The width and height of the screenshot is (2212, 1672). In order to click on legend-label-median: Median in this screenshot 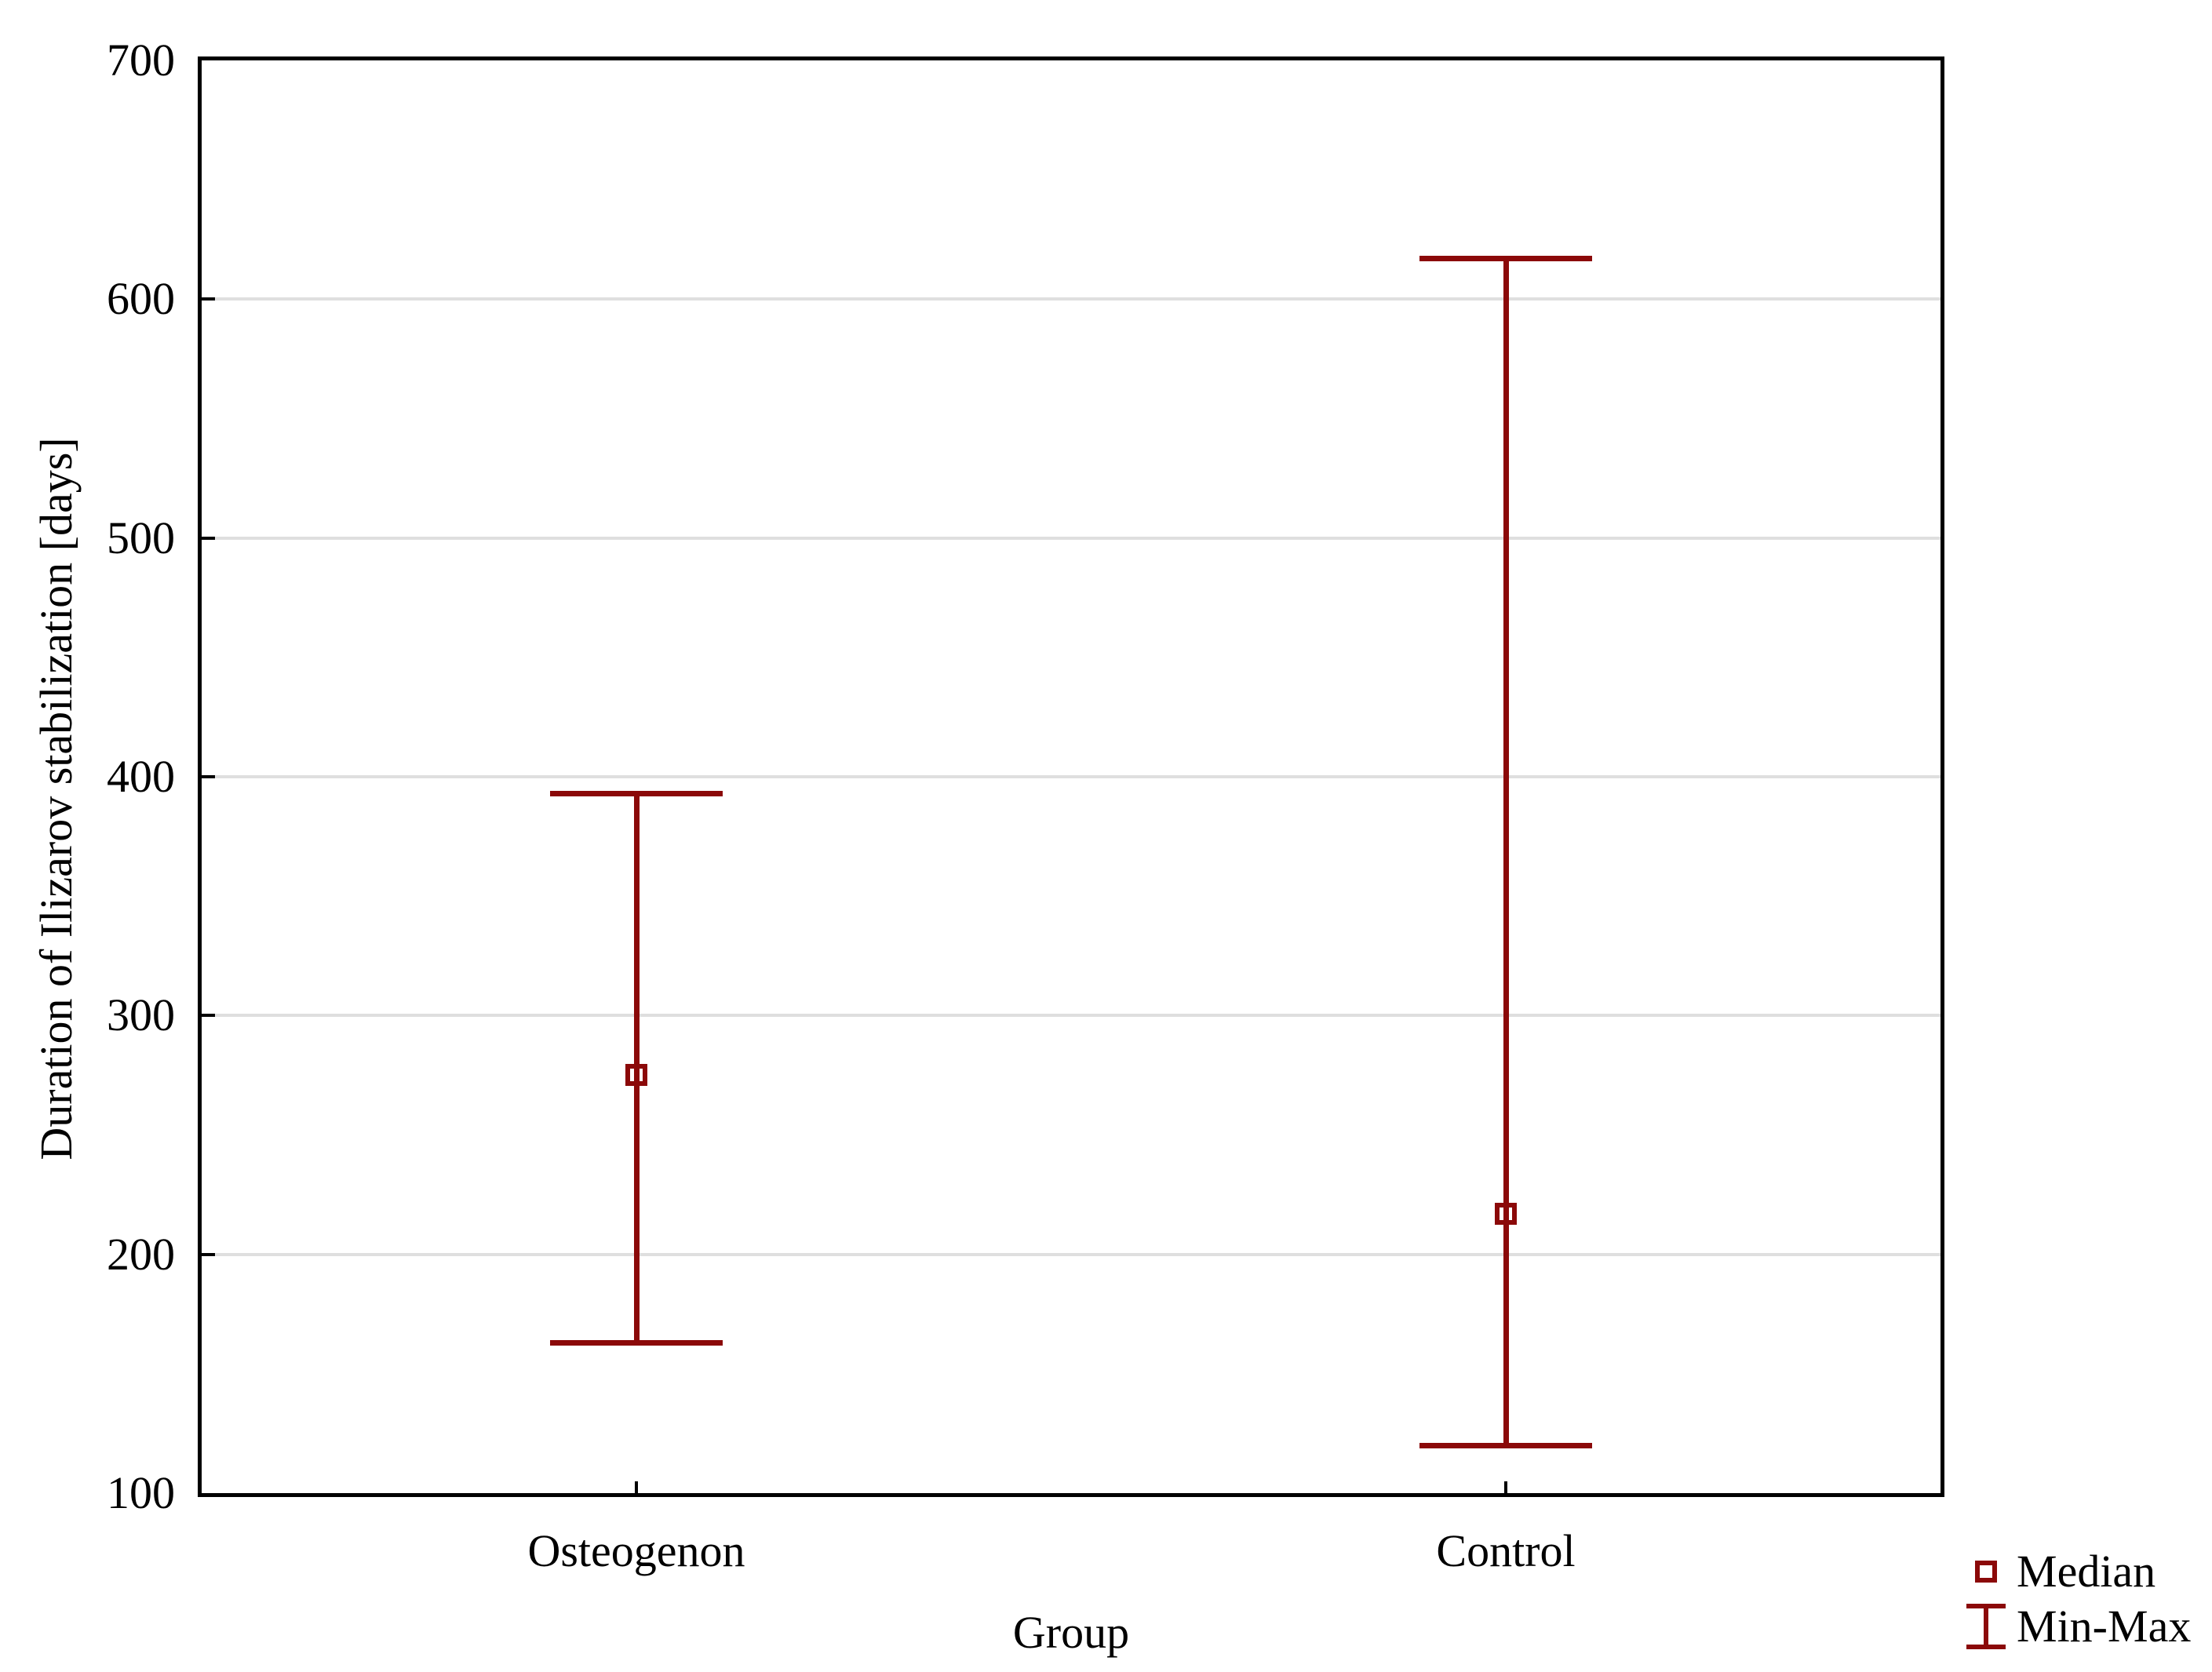, I will do `click(2086, 1571)`.